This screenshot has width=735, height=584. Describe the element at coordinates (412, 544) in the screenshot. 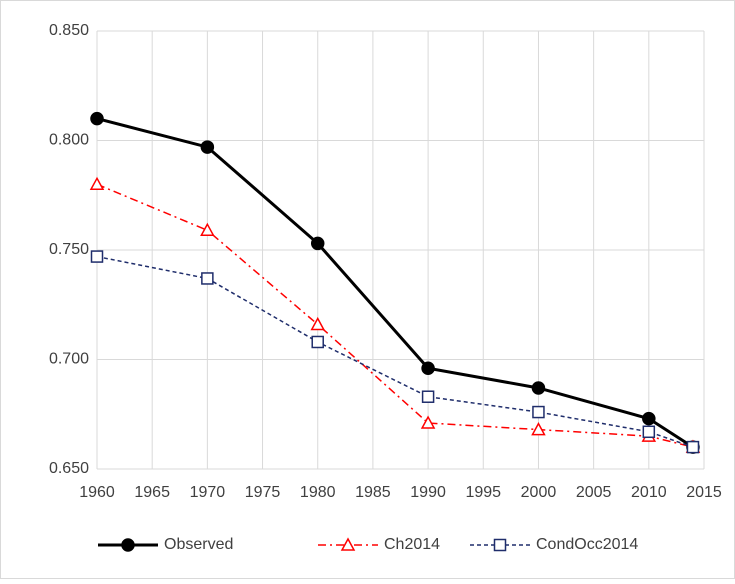

I see `legend-label: Ch2014` at that location.